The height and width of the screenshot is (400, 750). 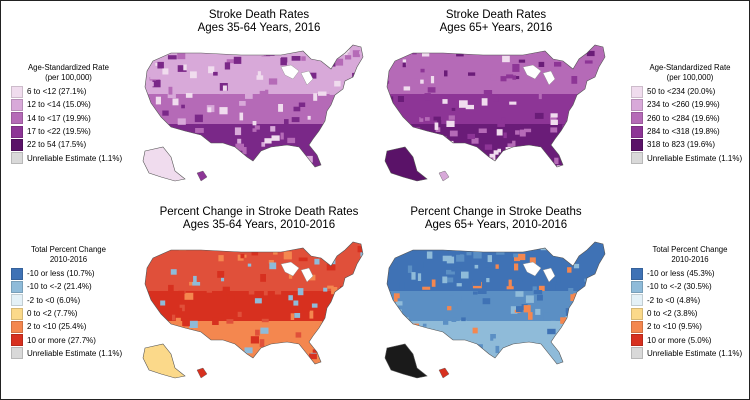 What do you see at coordinates (681, 274) in the screenshot?
I see `legend-label: -10 or less (45.3%)` at bounding box center [681, 274].